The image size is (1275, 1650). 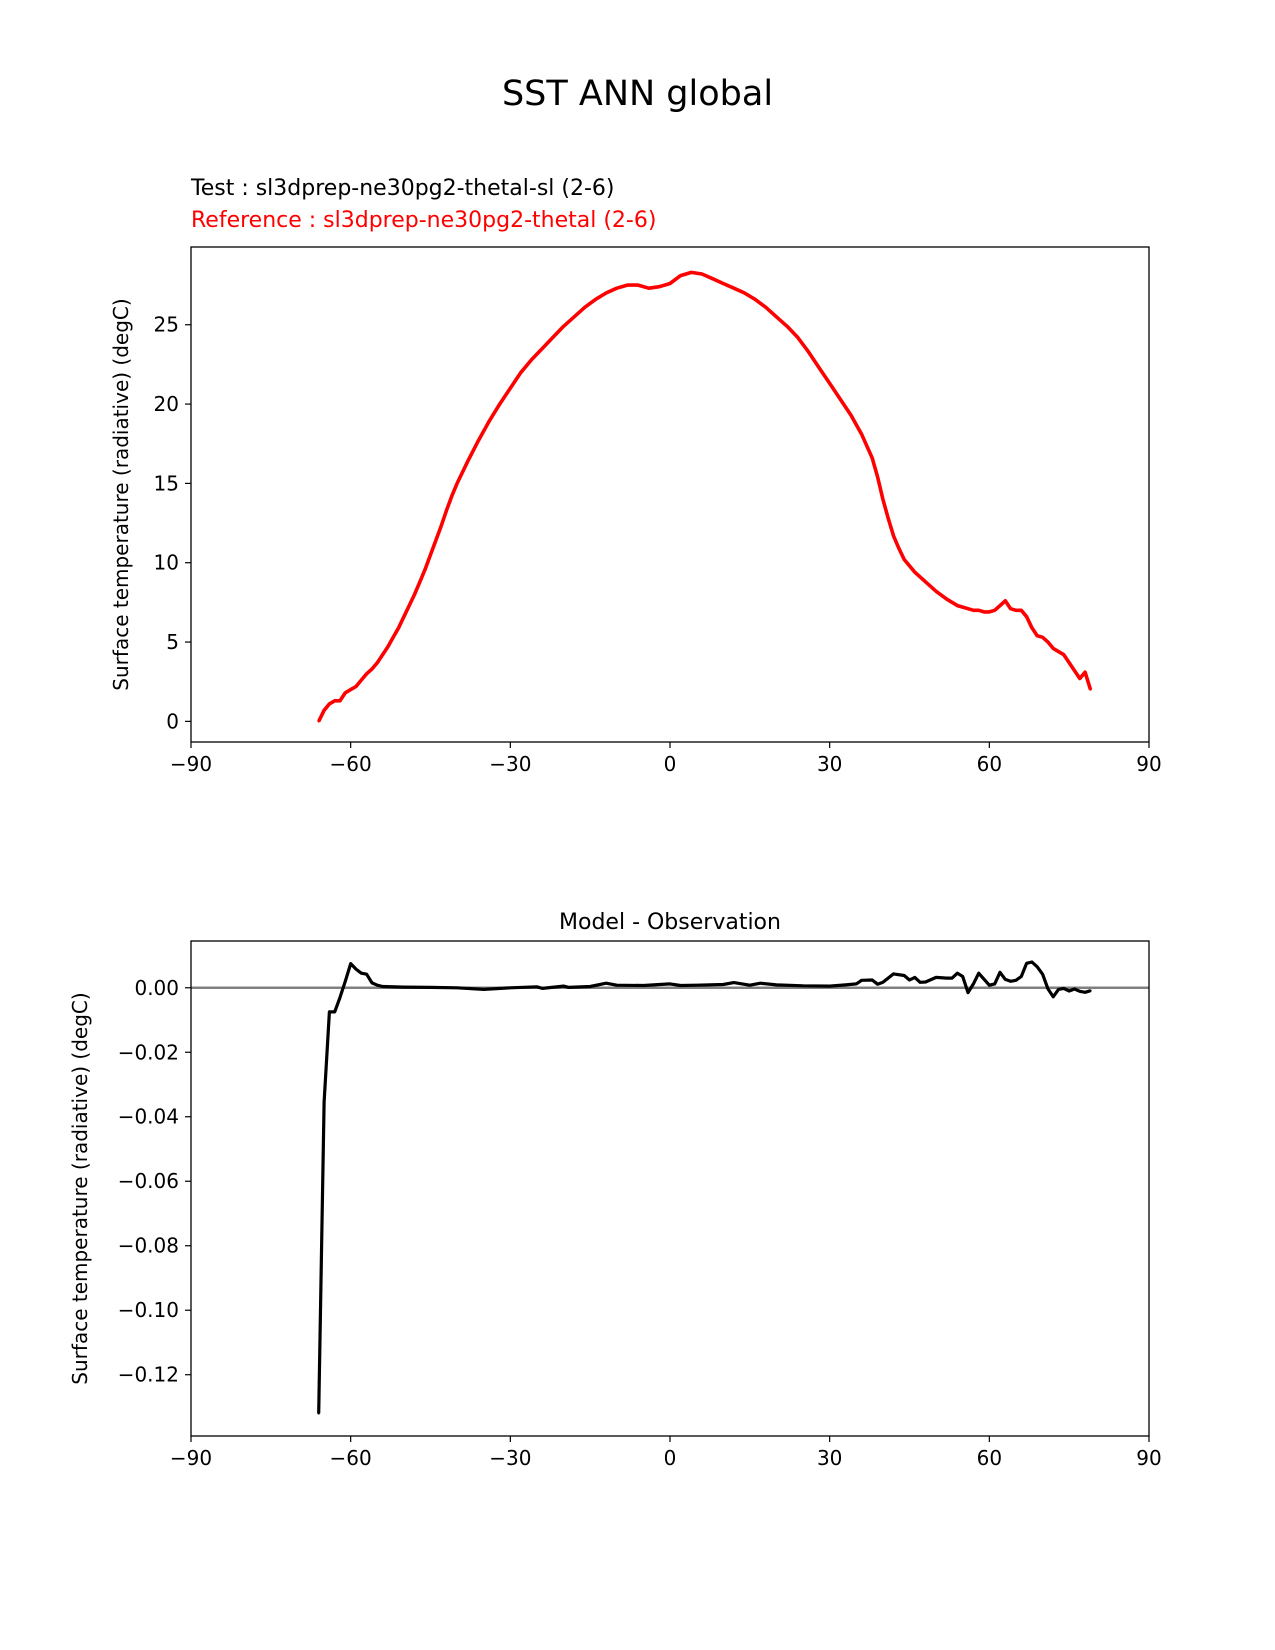 I want to click on panel-title: Model - Observation, so click(x=670, y=922).